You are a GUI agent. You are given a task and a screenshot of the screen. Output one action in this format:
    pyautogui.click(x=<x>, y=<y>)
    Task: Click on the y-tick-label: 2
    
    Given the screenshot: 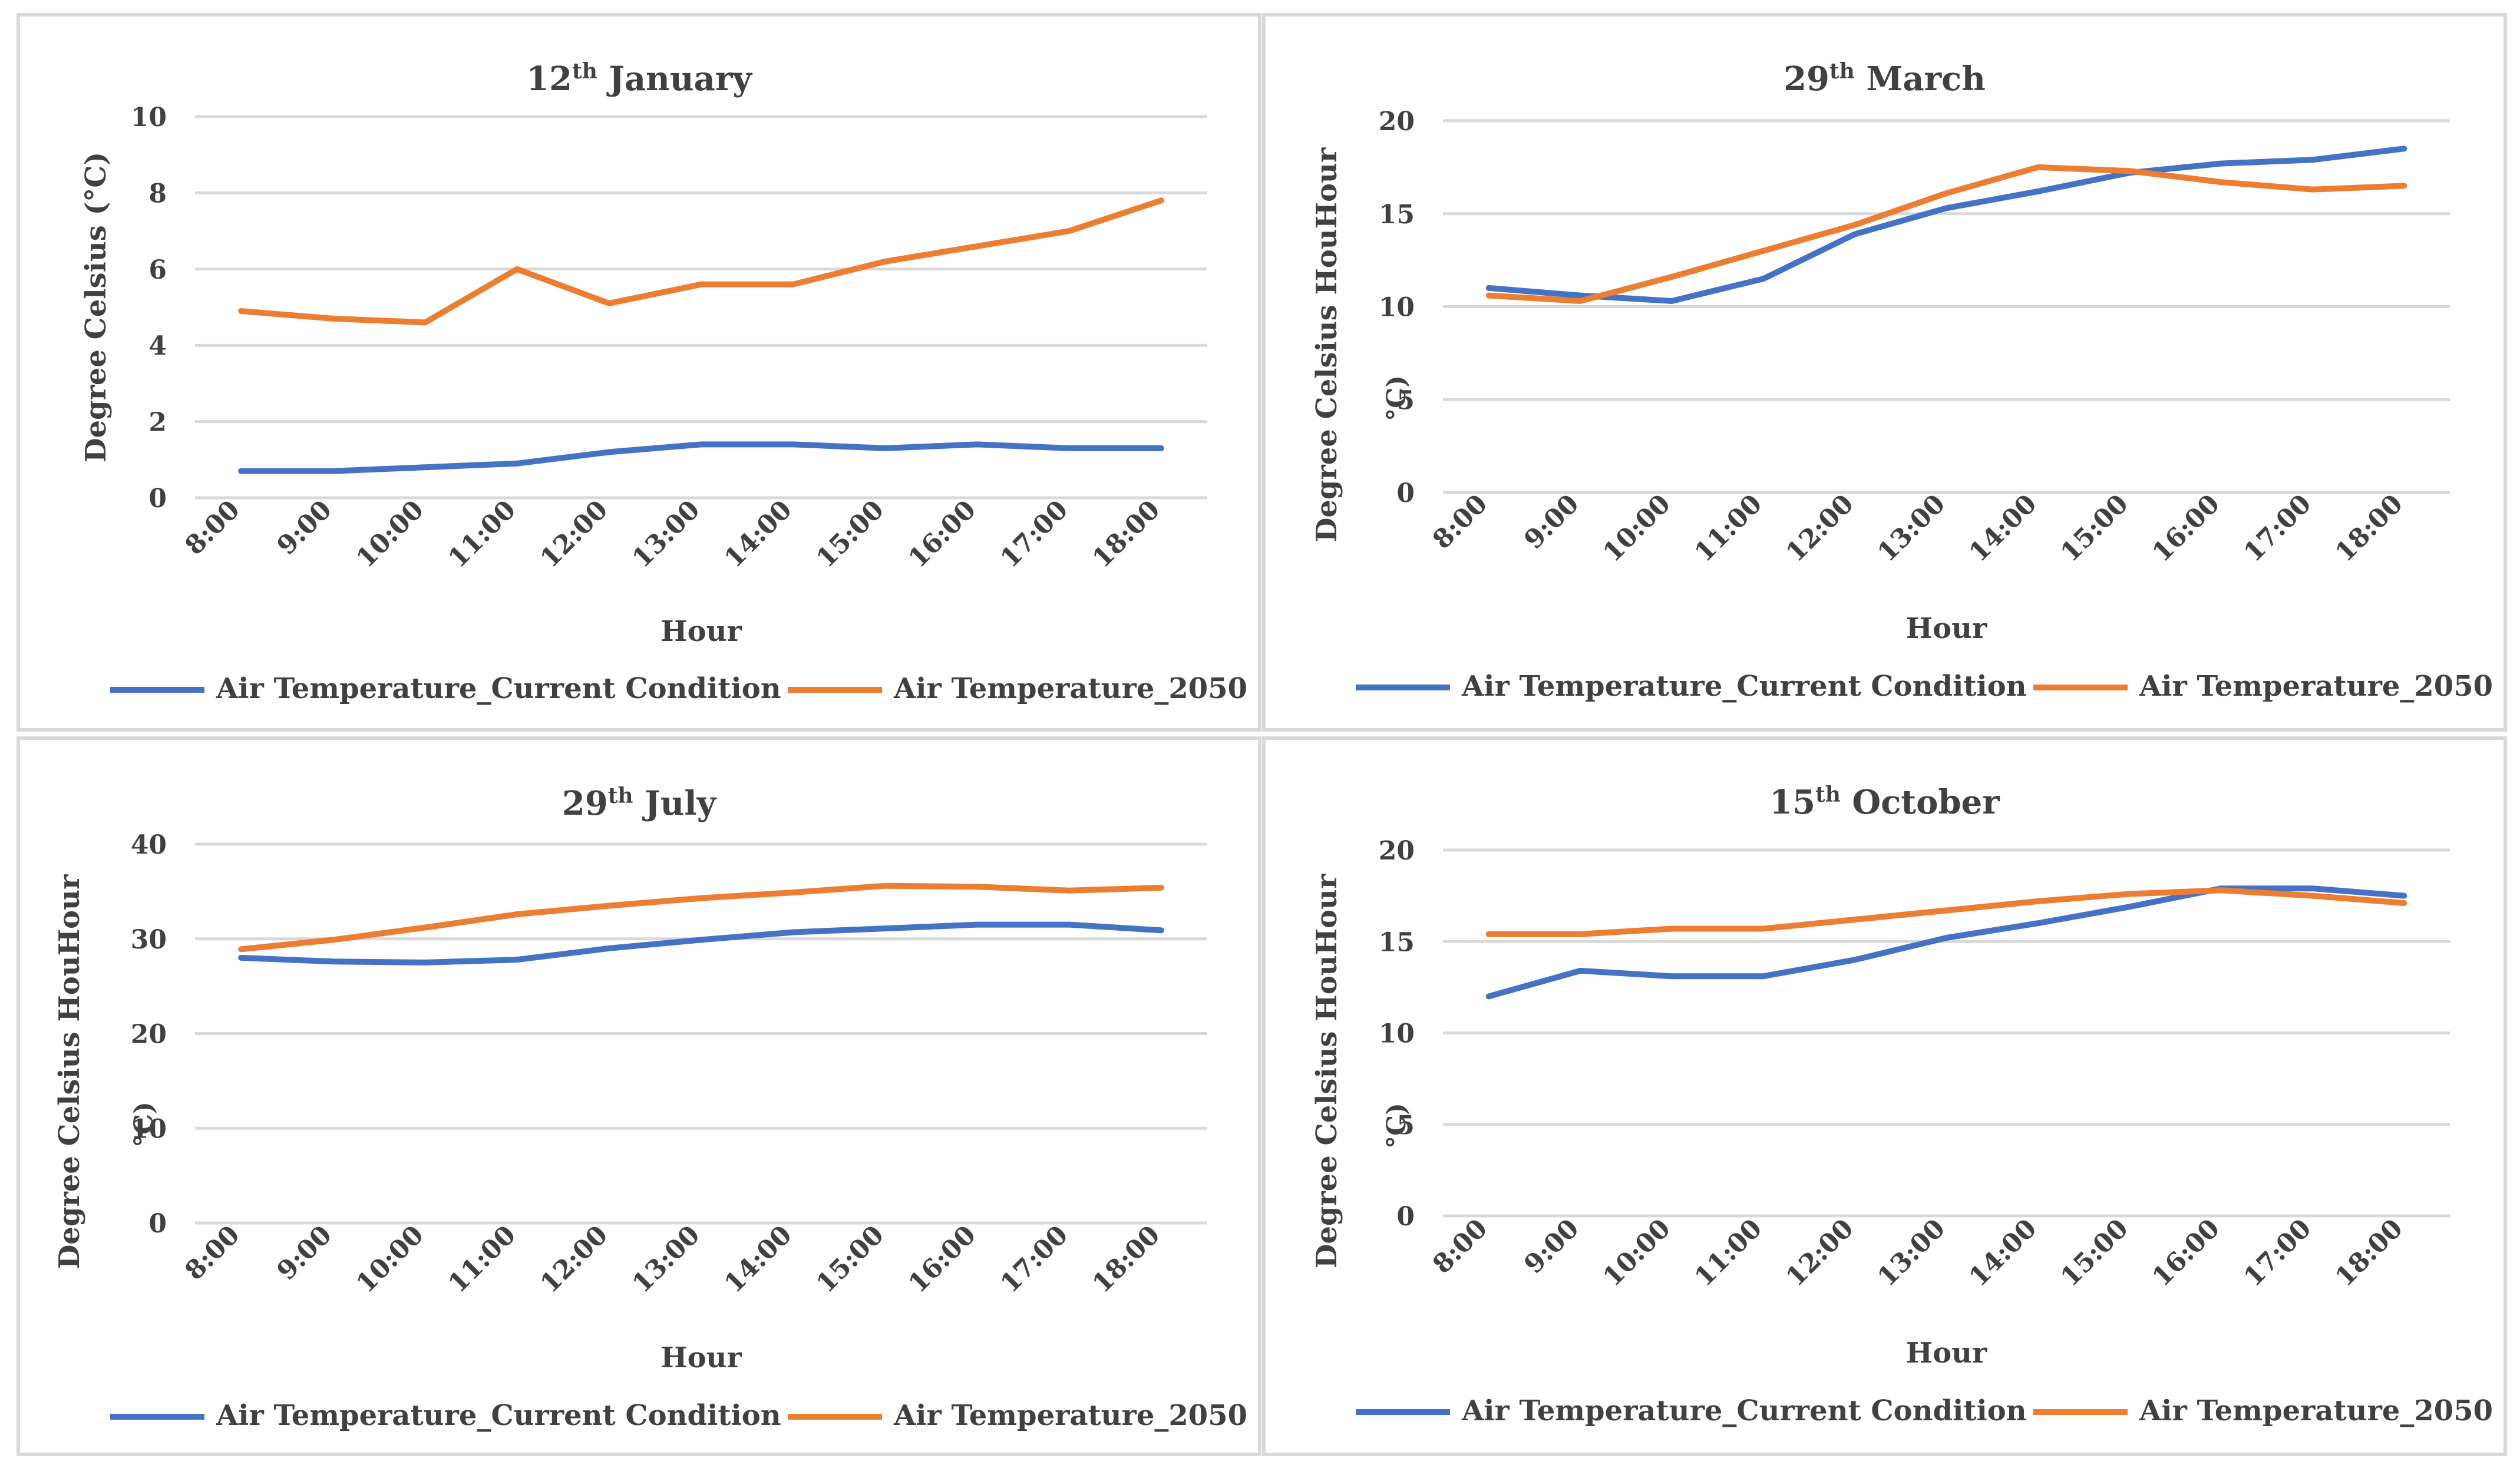 What is the action you would take?
    pyautogui.click(x=157, y=423)
    